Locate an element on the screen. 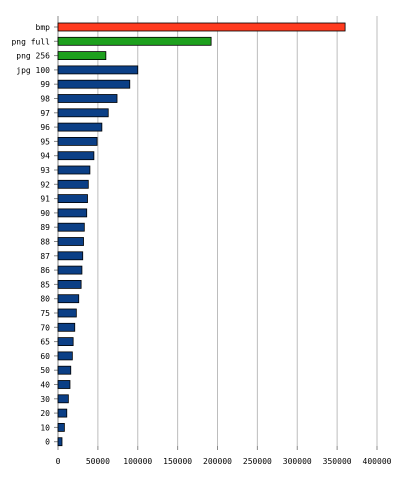 Image resolution: width=400 pixels, height=480 pixels. category-label: 60 is located at coordinates (45, 356).